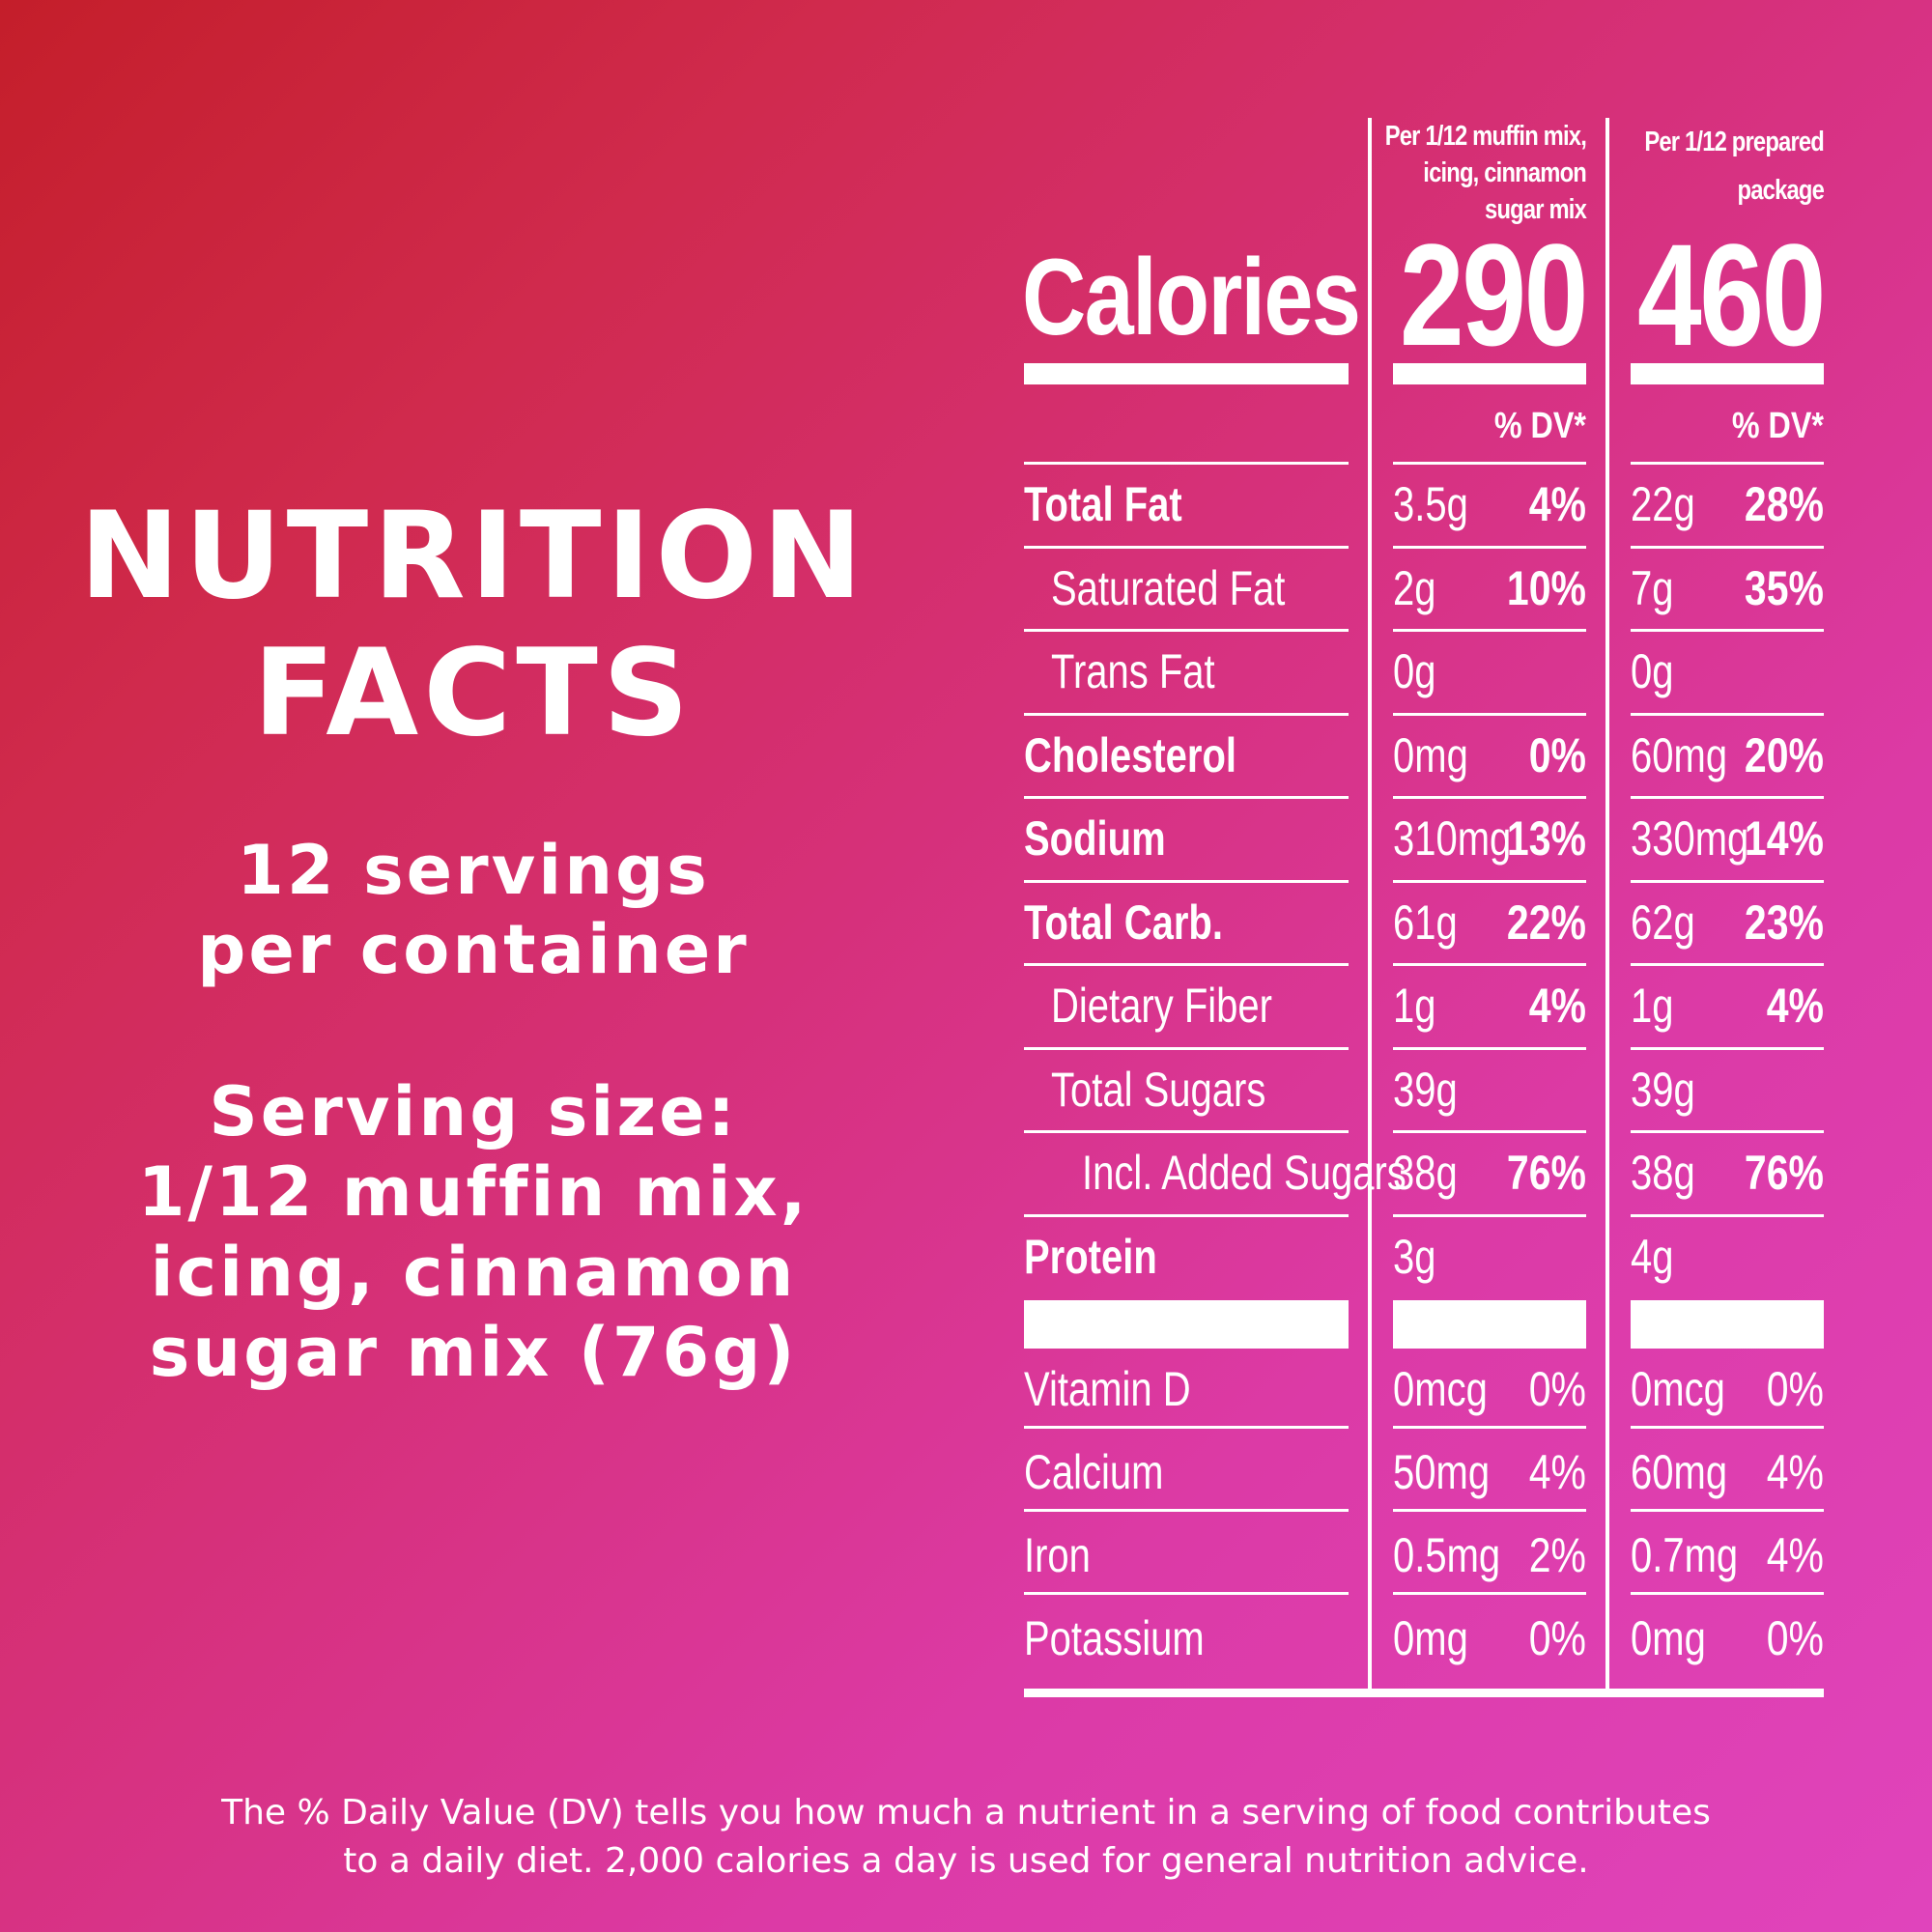 The height and width of the screenshot is (1932, 1932). Describe the element at coordinates (1784, 1173) in the screenshot. I see `nutrient-dv-col2: 76%` at that location.